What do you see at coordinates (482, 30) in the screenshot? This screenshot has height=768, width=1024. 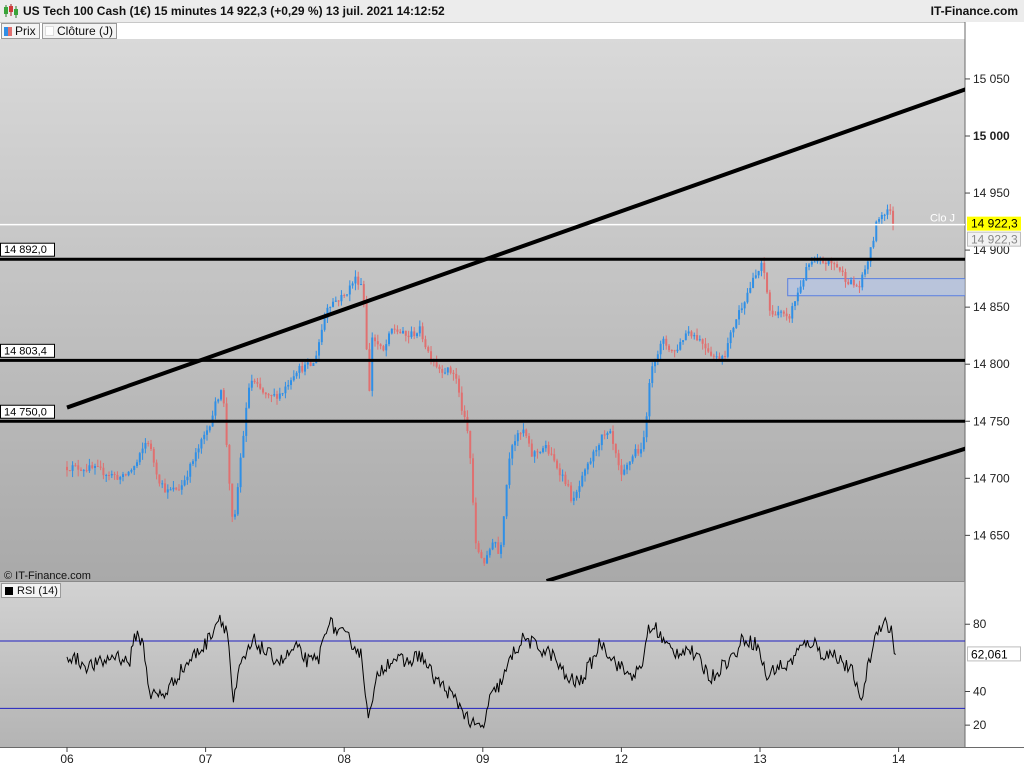 I see `legend-bar: Prix Clôture (J)` at bounding box center [482, 30].